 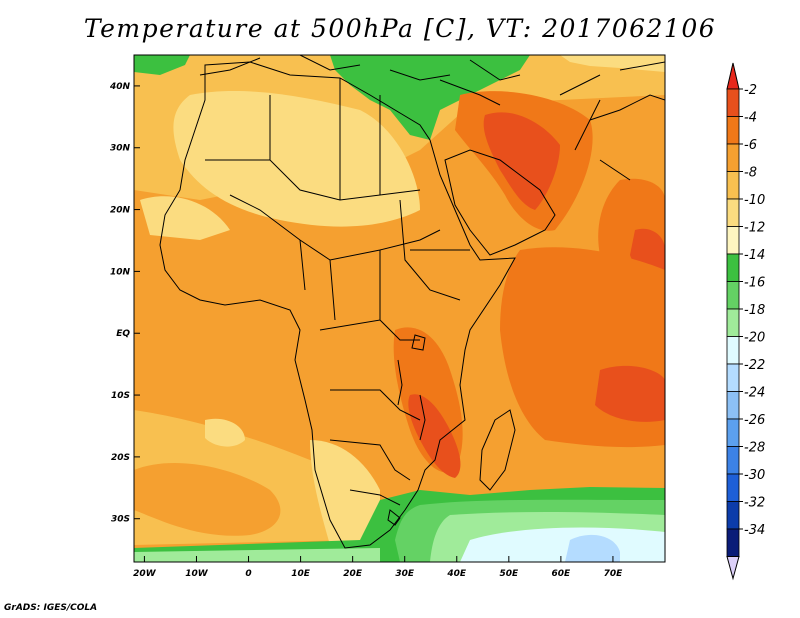 I want to click on lat-tick-label: 20N, so click(x=120, y=211).